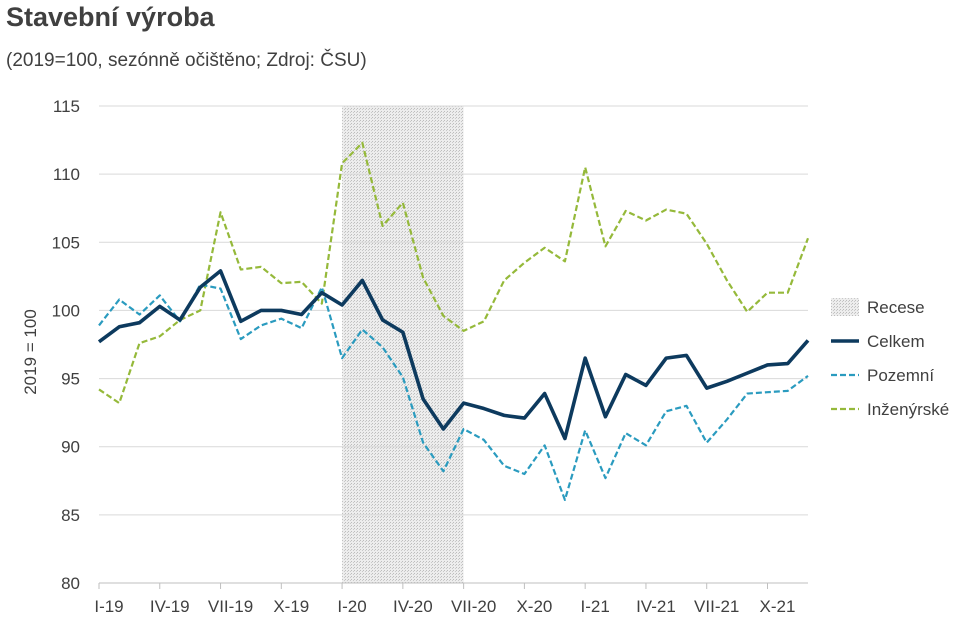 The width and height of the screenshot is (977, 631). I want to click on y-tick-label: 100, so click(66, 310).